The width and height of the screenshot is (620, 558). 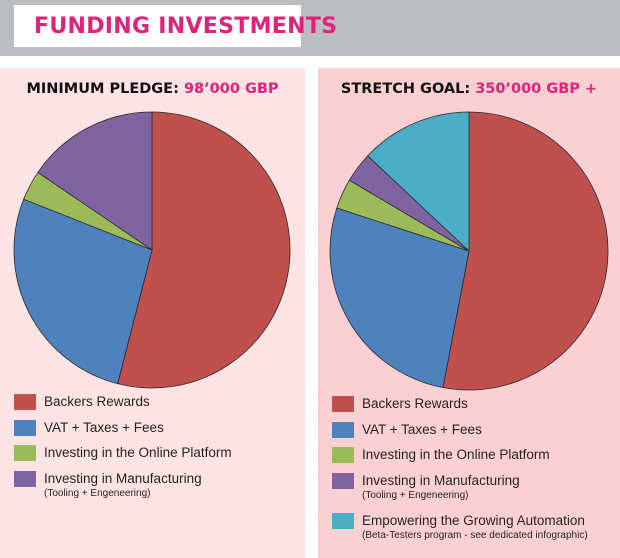 I want to click on stretch-goal-title: STRETCH GOAL: 350’000 GBP +, so click(x=469, y=89).